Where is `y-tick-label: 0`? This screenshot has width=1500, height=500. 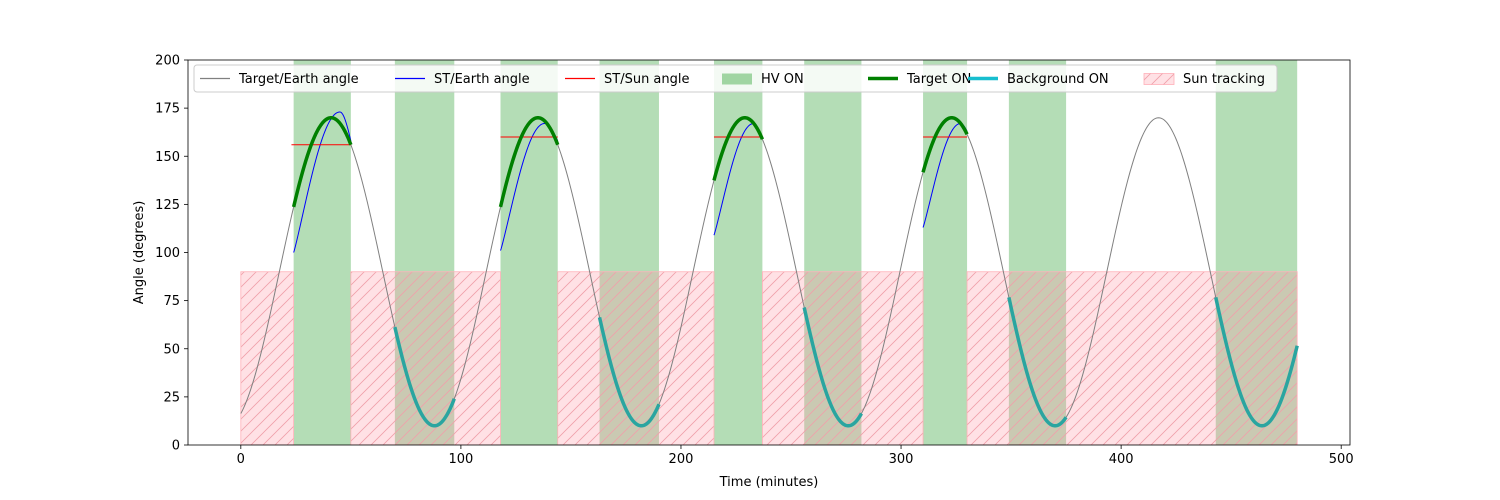 y-tick-label: 0 is located at coordinates (176, 446).